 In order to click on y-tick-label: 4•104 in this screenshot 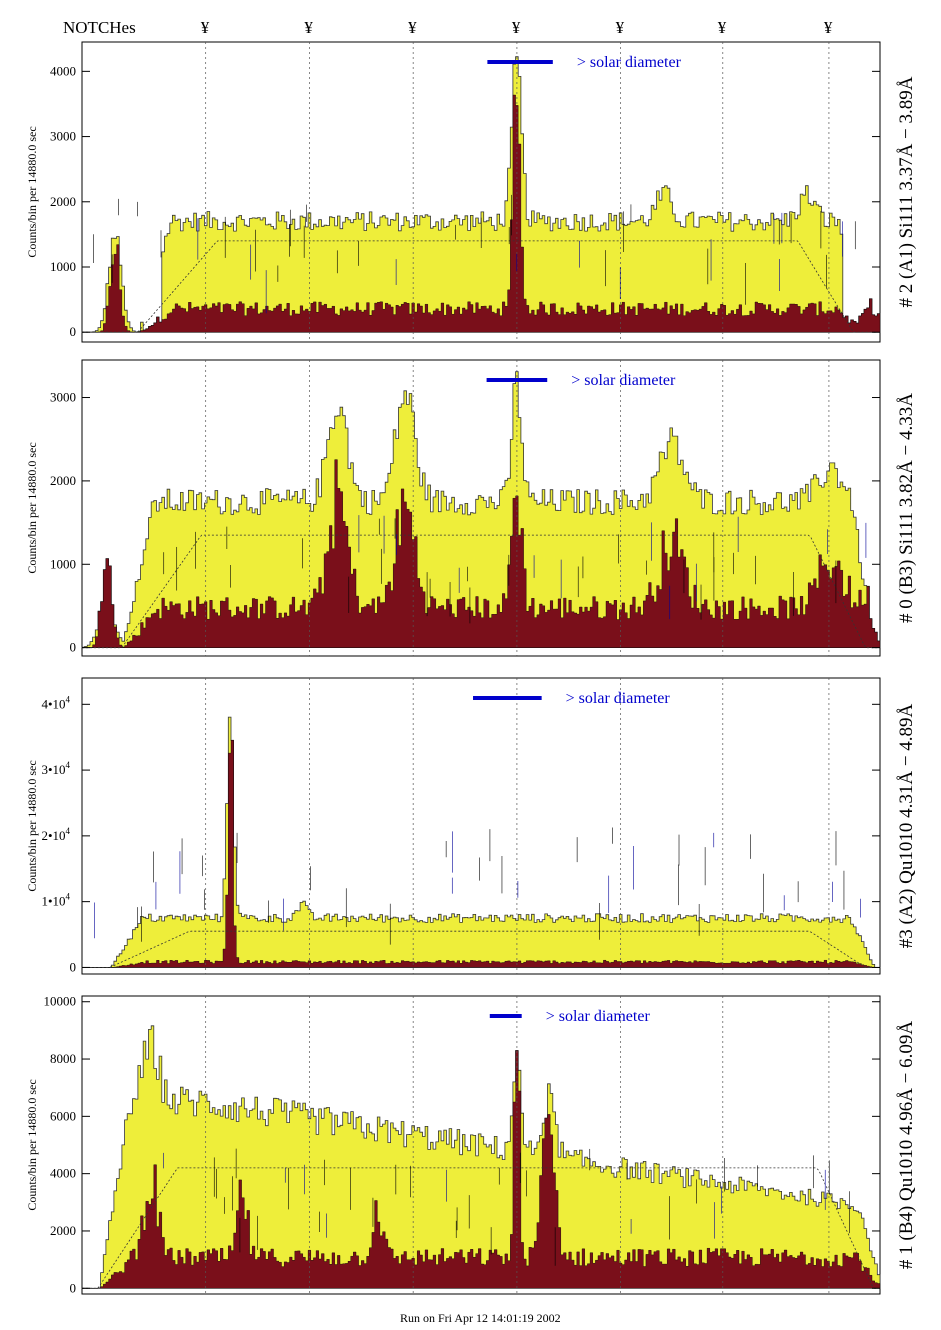, I will do `click(55, 702)`.